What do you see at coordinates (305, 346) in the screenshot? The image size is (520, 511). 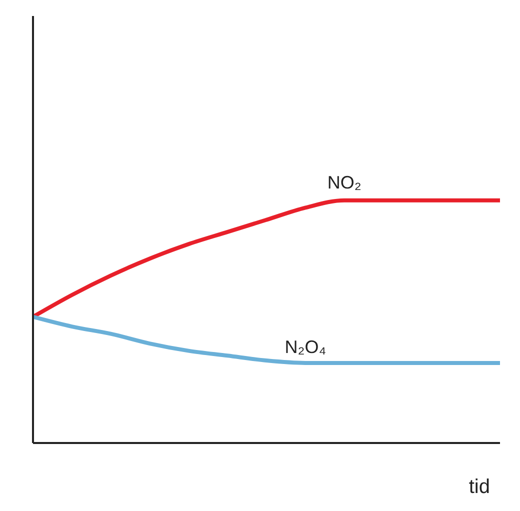 I see `series-label: N₂O₄` at bounding box center [305, 346].